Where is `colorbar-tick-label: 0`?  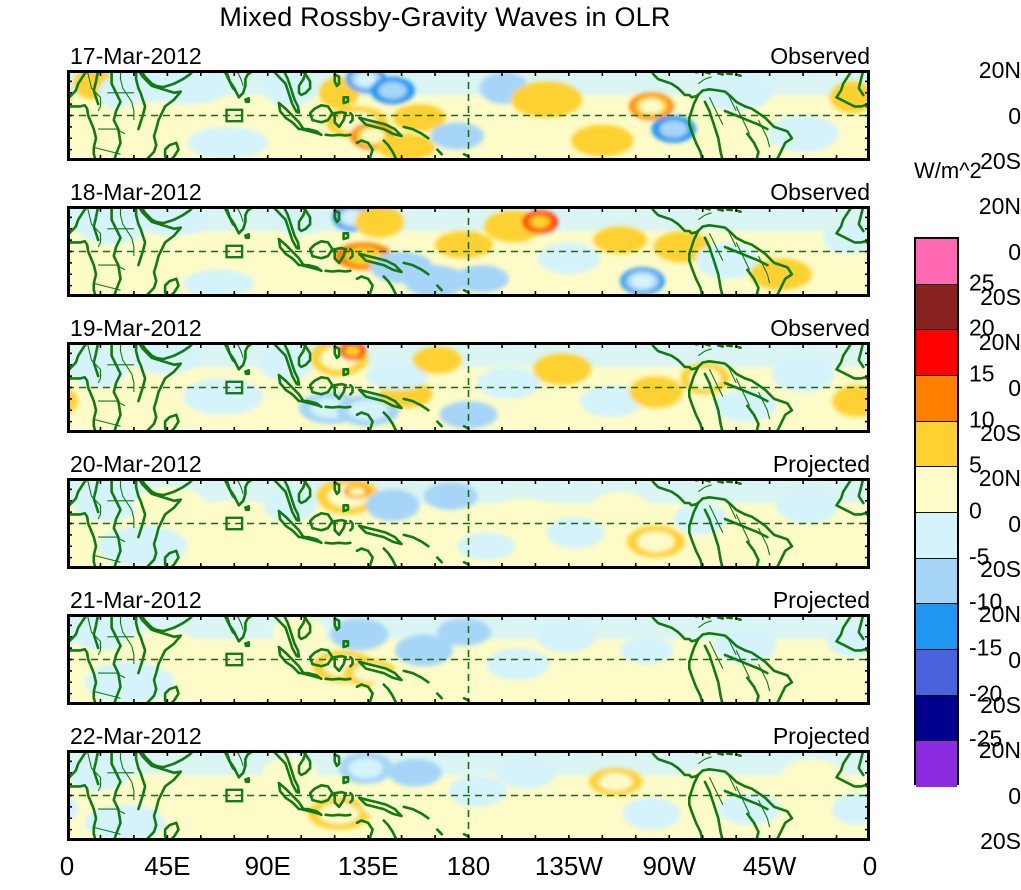 colorbar-tick-label: 0 is located at coordinates (975, 510).